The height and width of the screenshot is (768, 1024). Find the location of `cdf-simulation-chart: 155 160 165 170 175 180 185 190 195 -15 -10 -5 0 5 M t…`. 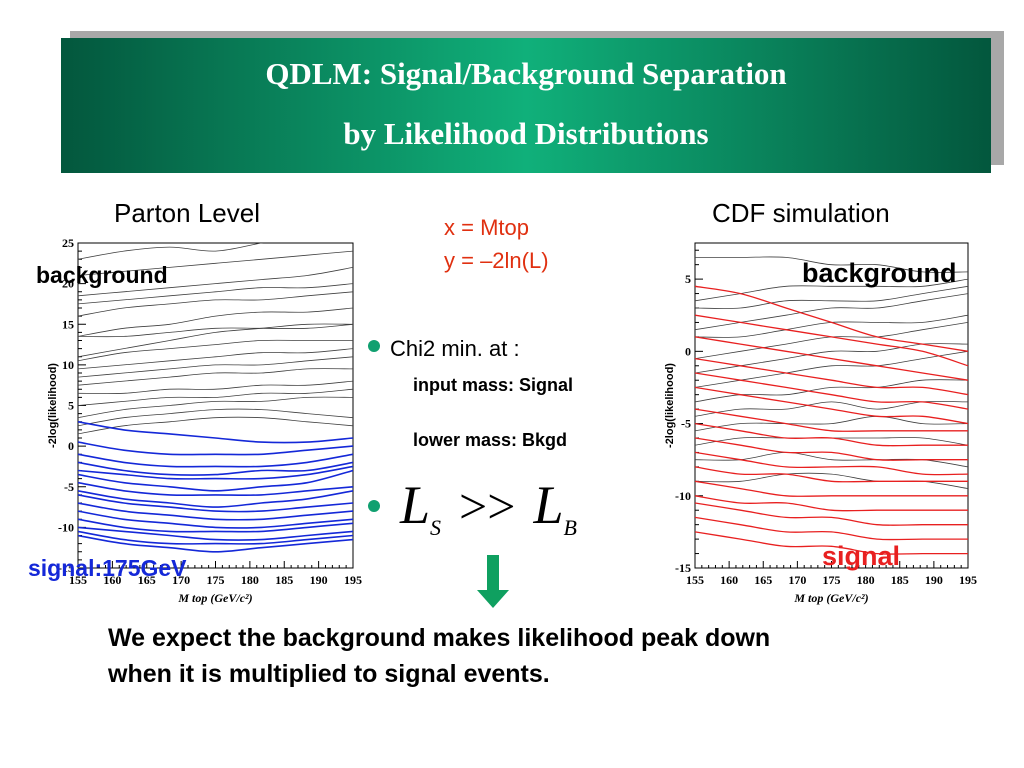

cdf-simulation-chart: 155 160 165 170 175 180 185 190 195 -15 -10 -5 0 5 M t… is located at coordinates (820, 423).